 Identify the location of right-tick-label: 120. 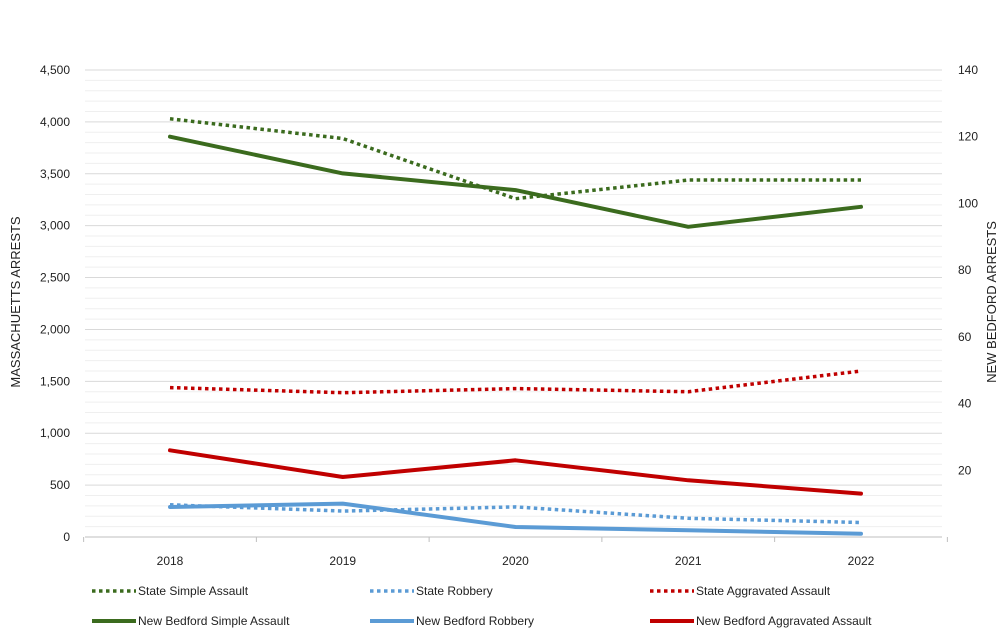
(968, 137).